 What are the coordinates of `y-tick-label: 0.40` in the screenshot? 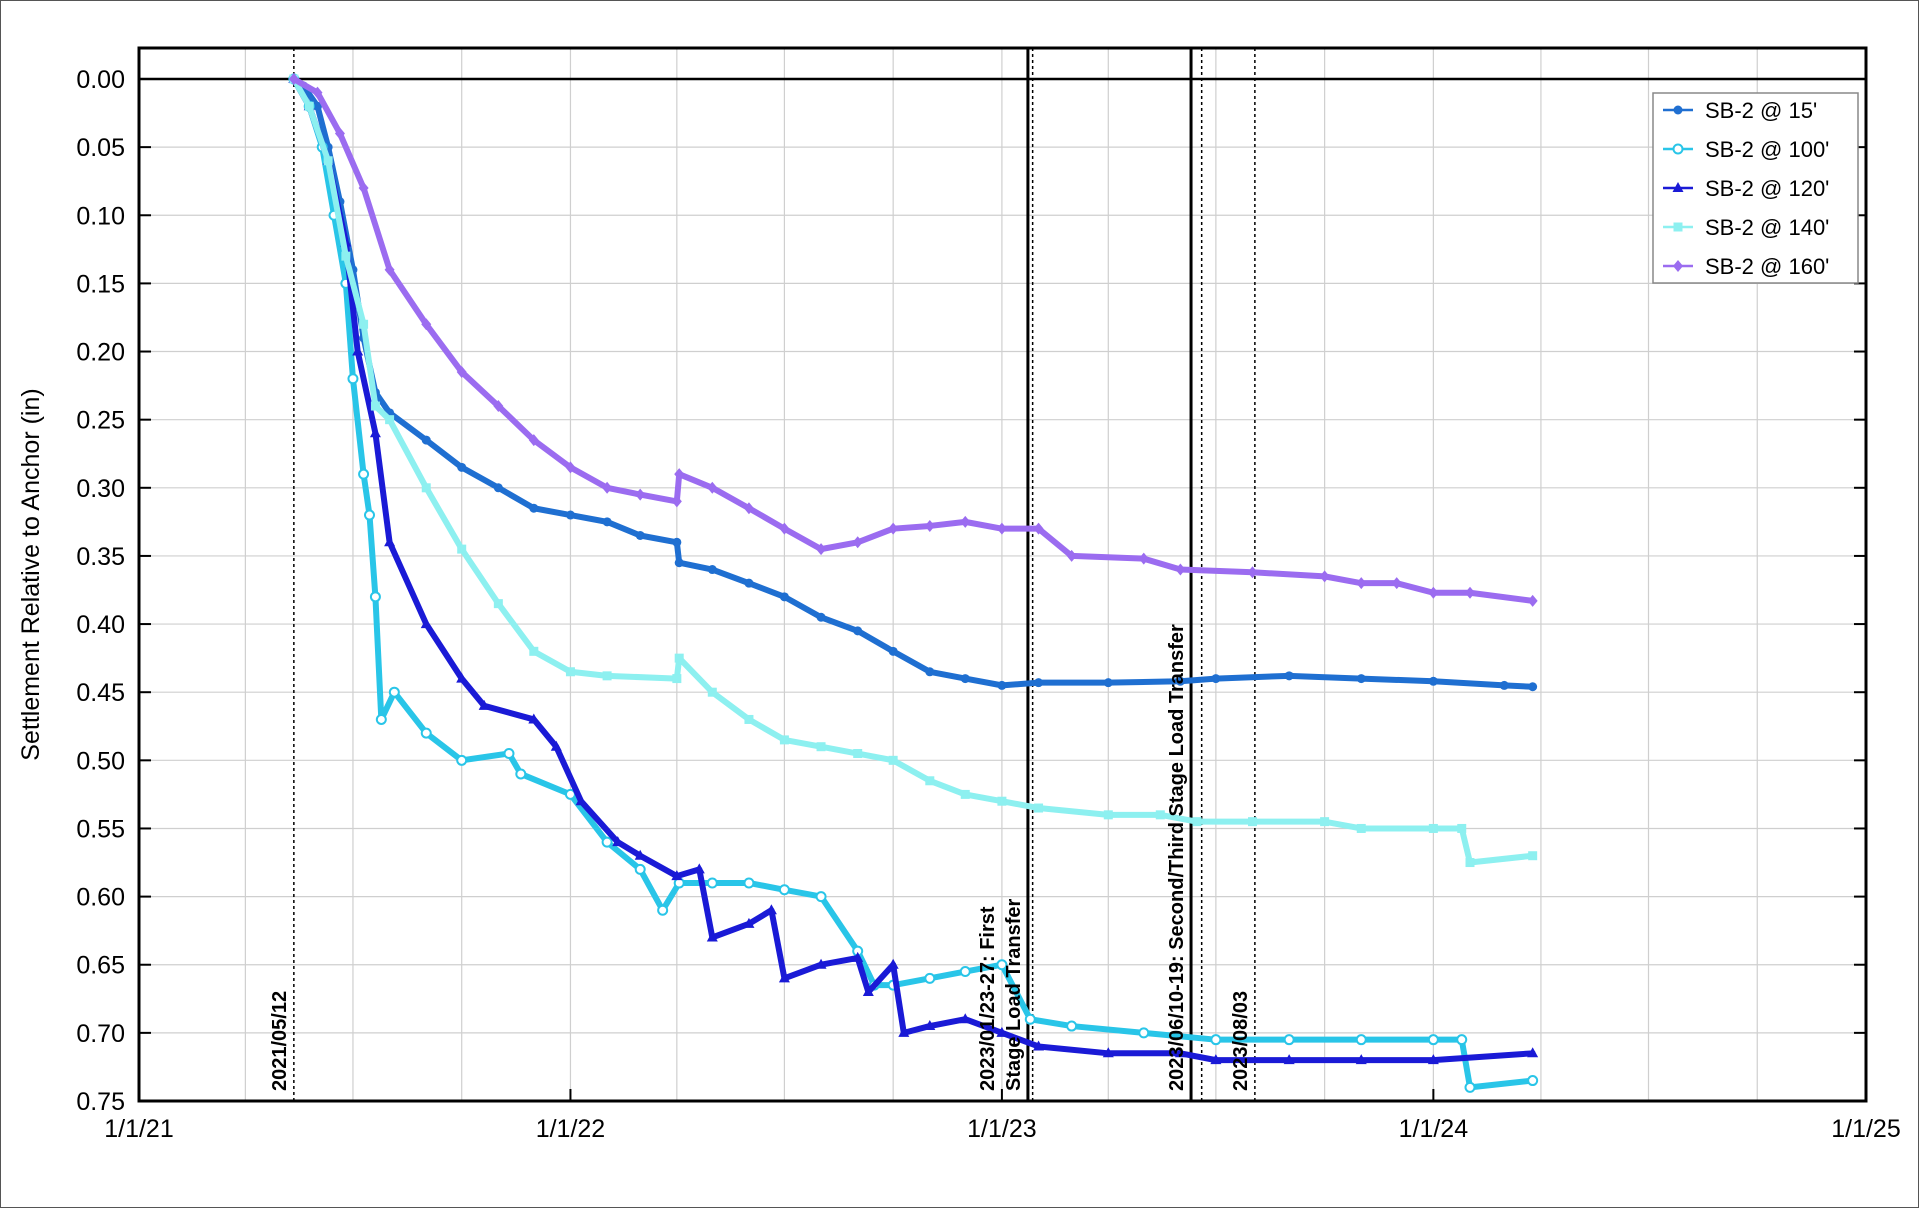 It's located at (100, 625).